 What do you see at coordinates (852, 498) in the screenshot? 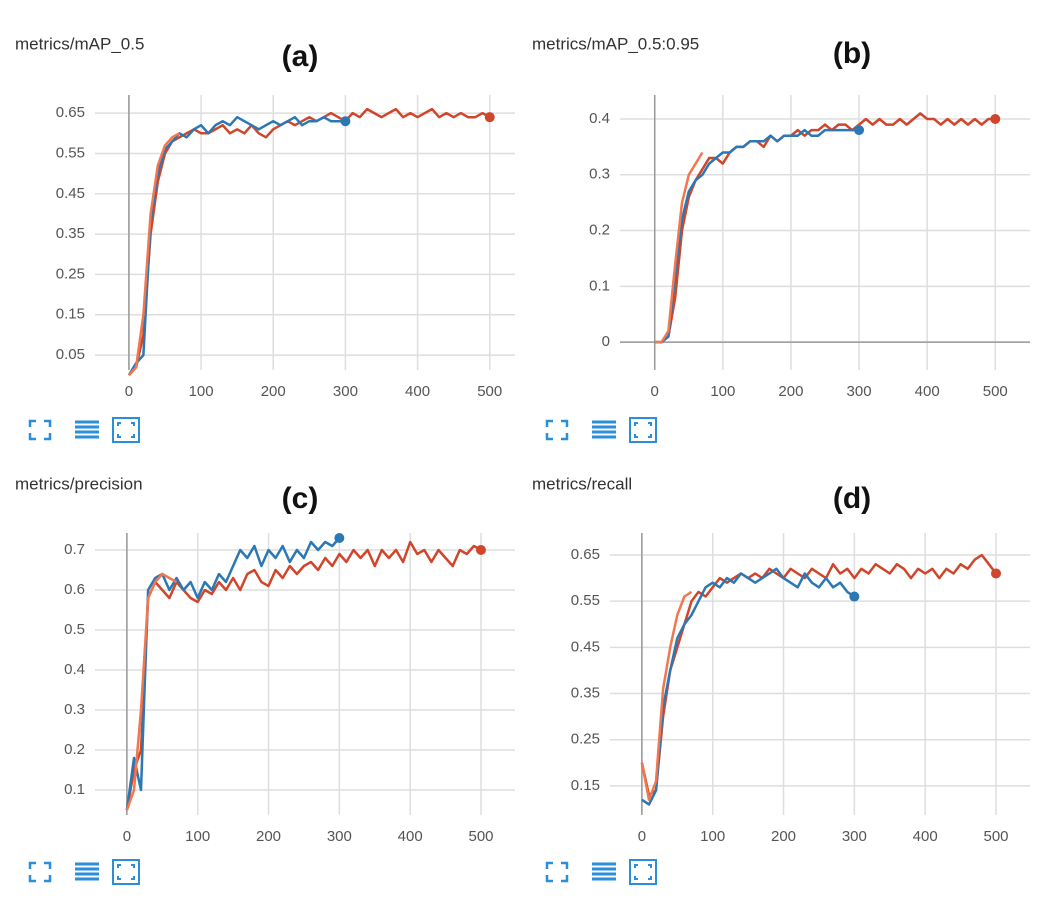
I see `panel-label: (d)` at bounding box center [852, 498].